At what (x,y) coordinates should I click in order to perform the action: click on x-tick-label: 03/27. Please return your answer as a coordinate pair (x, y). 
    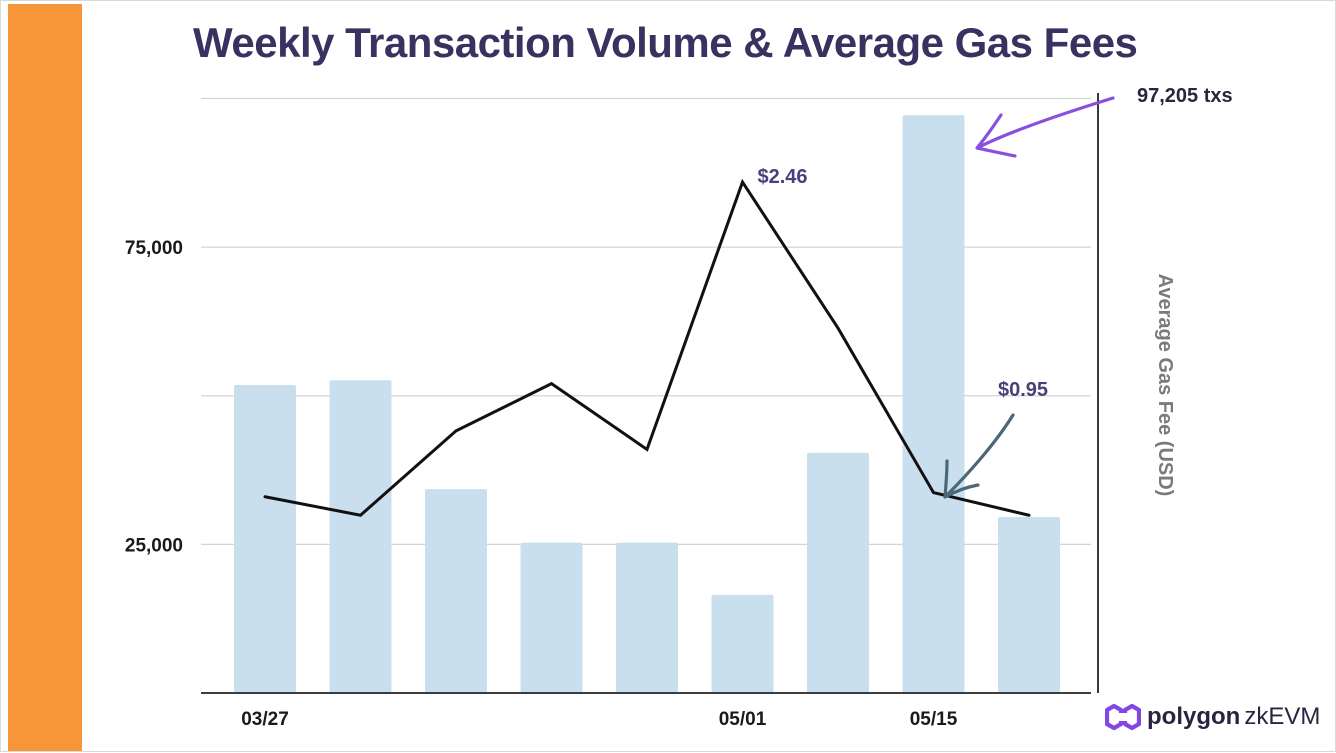
    Looking at the image, I should click on (265, 719).